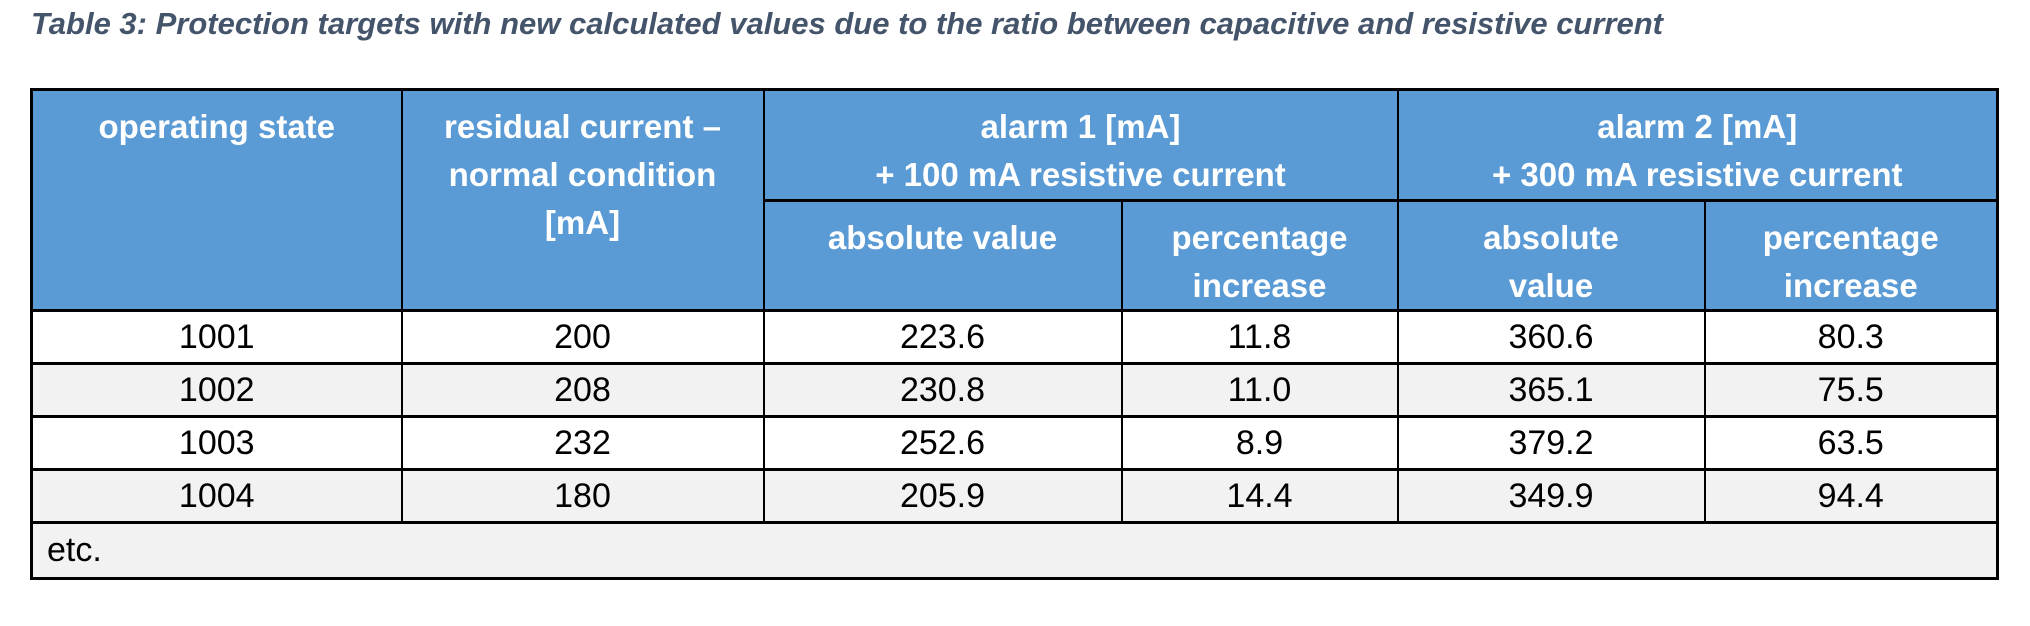 This screenshot has height=626, width=2030. I want to click on cell-residual-current: 200, so click(582, 337).